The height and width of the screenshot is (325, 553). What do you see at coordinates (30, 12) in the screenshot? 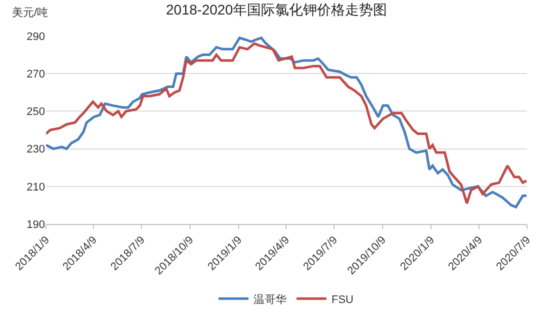
I see `y-axis-title: 美元/吨` at bounding box center [30, 12].